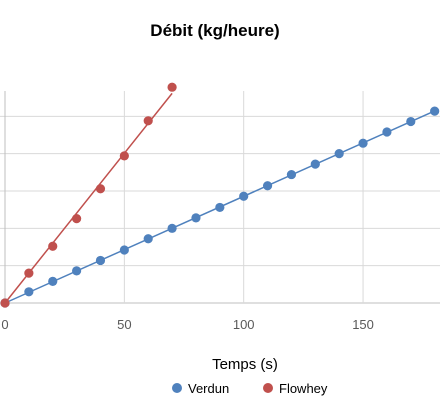 The height and width of the screenshot is (408, 440). Describe the element at coordinates (124, 324) in the screenshot. I see `x-tick-label: 50` at that location.